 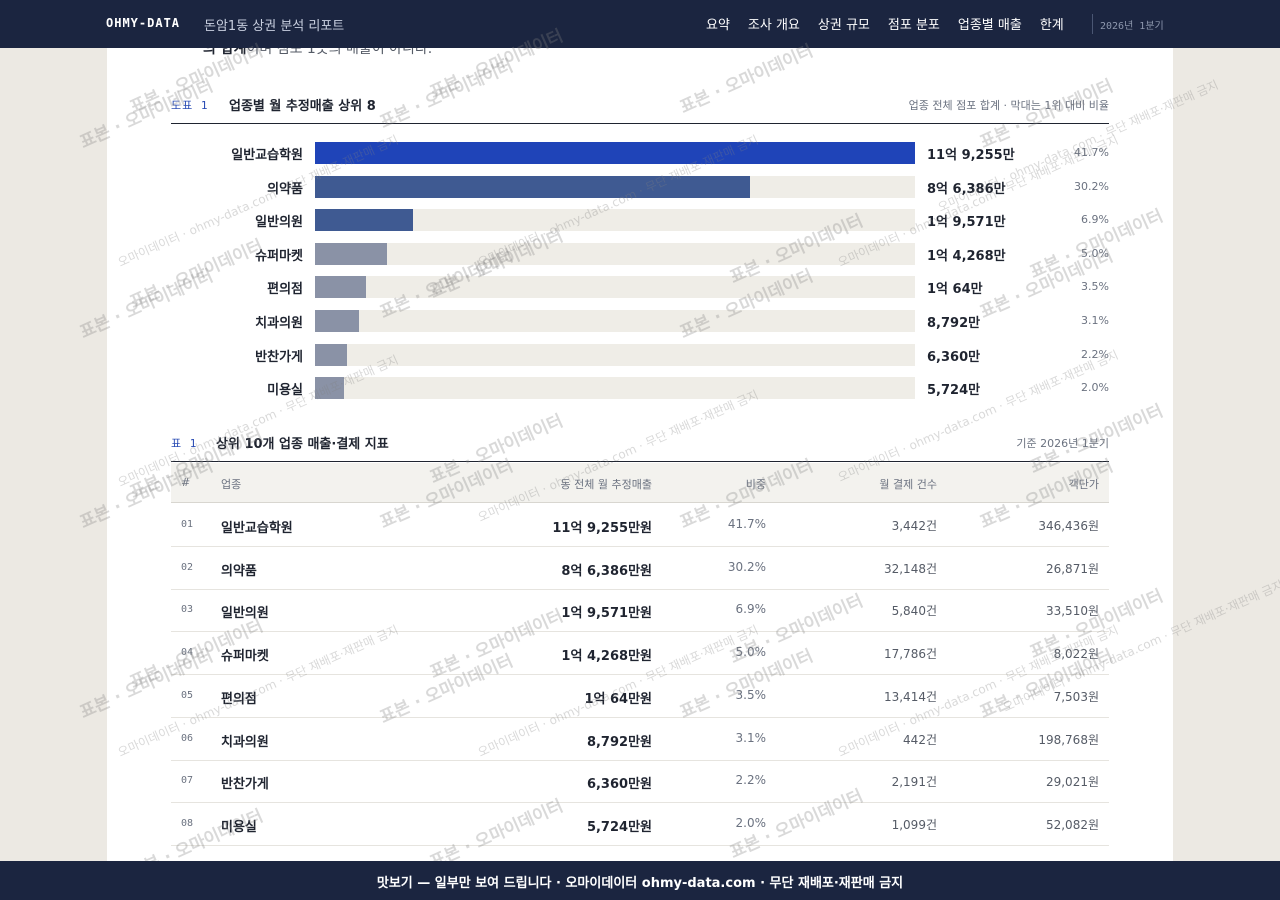 I want to click on nav-limitations: 한계, so click(x=1051, y=25).